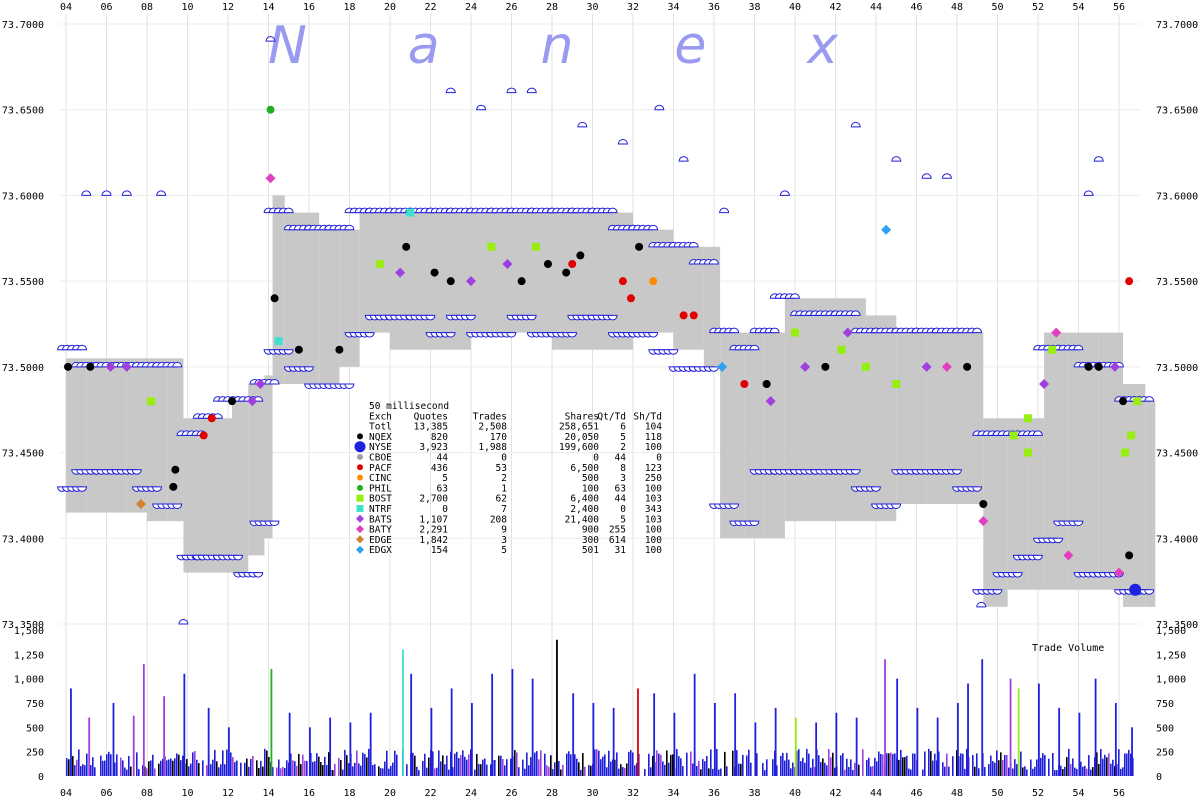 The height and width of the screenshot is (800, 1200). I want to click on legend-cell: 21,400, so click(582, 519).